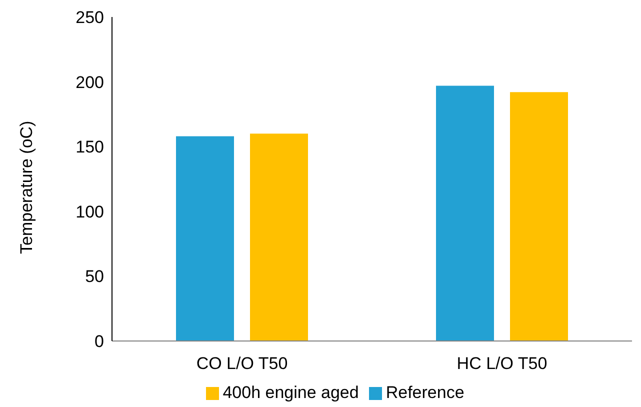 The height and width of the screenshot is (407, 641). I want to click on y-tick-label: 150, so click(90, 147).